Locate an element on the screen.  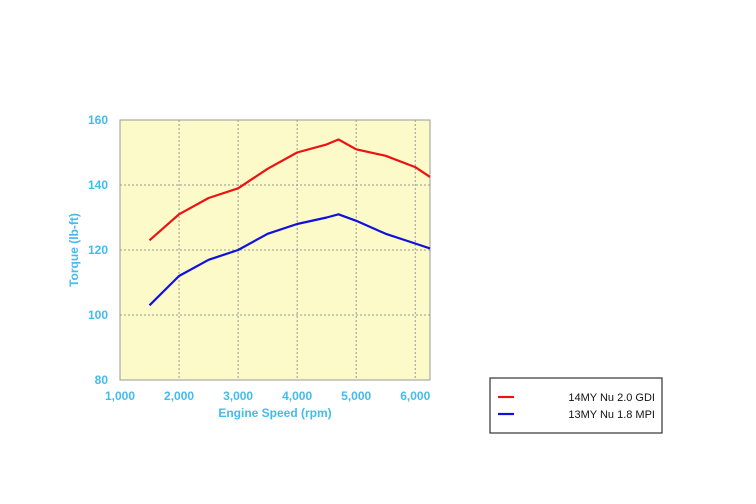
legend-entry: 14MY Nu 2.0 GDI is located at coordinates (611, 398).